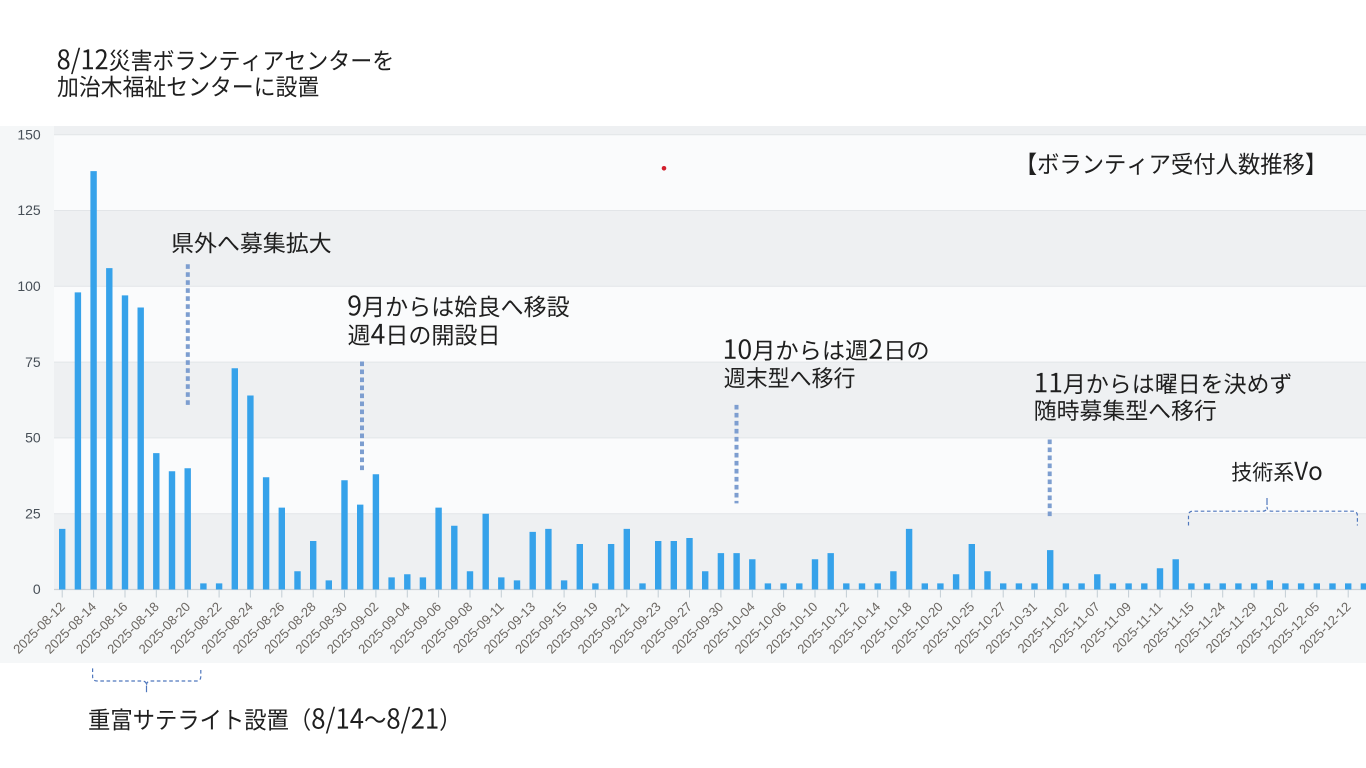 This screenshot has height=768, width=1366. Describe the element at coordinates (29, 134) in the screenshot. I see `svg-text: 150` at that location.